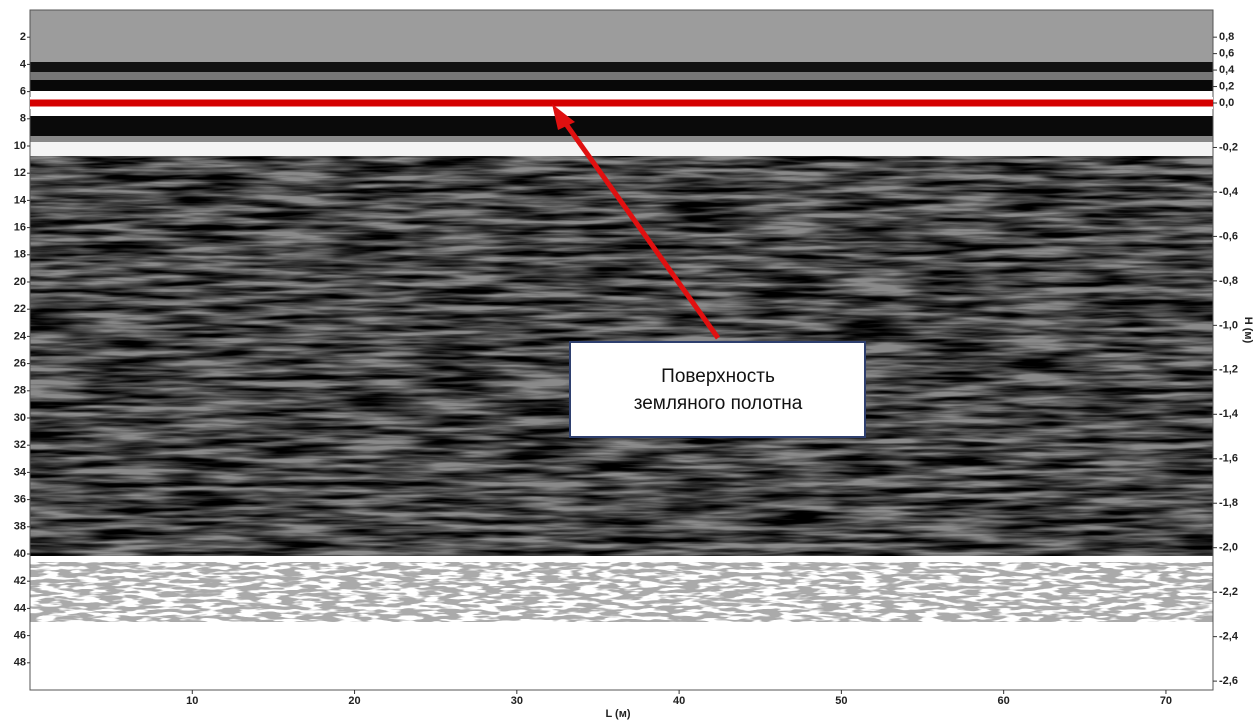 This screenshot has height=722, width=1256. What do you see at coordinates (617, 714) in the screenshot?
I see `x-axis-label: L (м)` at bounding box center [617, 714].